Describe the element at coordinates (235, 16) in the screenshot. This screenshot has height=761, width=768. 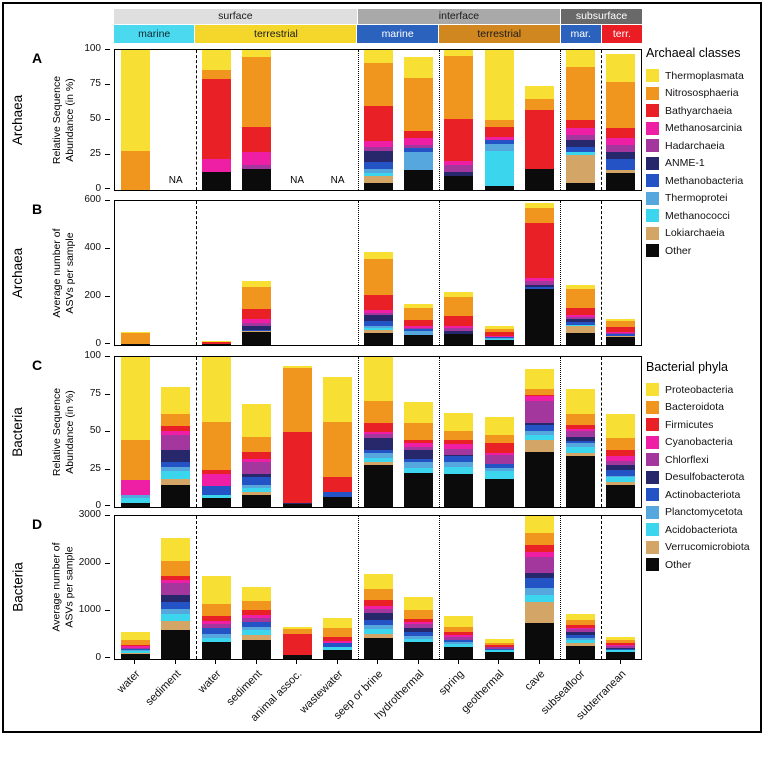
I see `group-header-surface: surface` at that location.